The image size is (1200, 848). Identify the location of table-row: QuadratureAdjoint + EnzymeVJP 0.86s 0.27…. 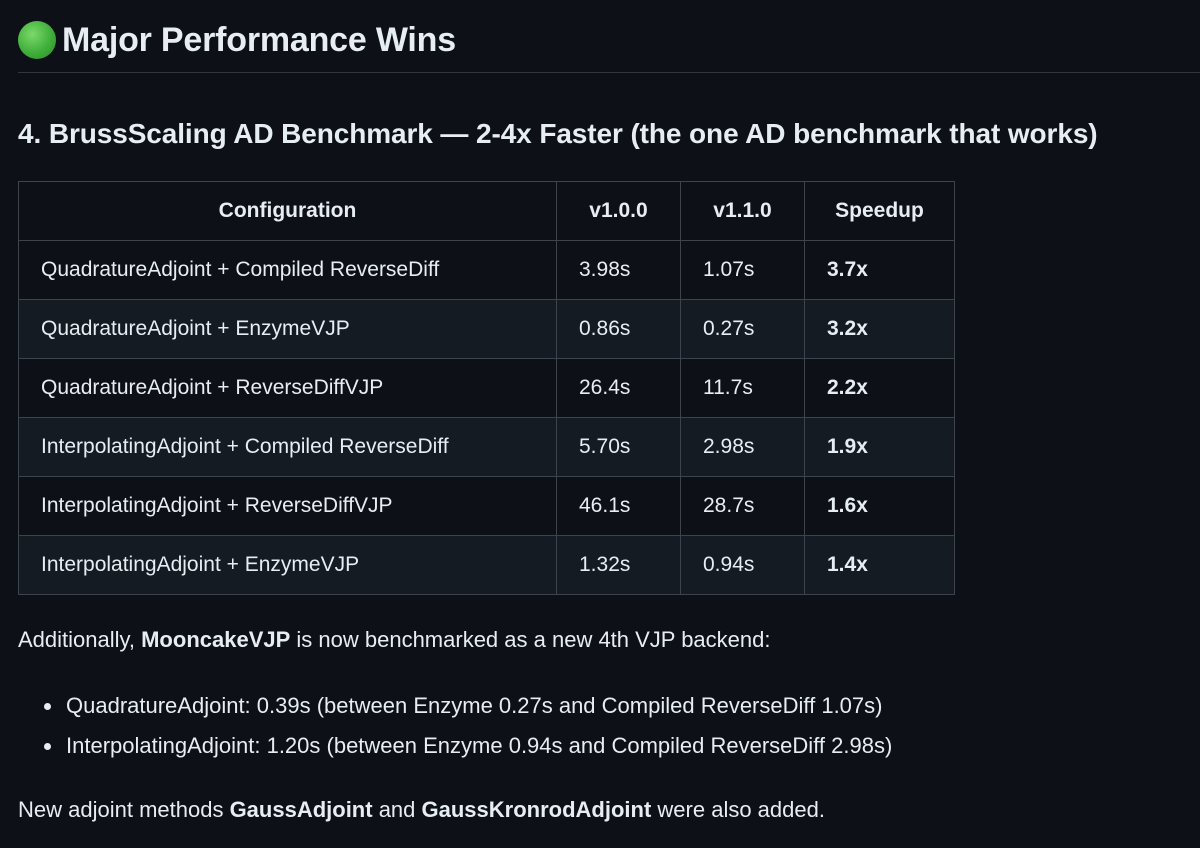
(486, 329).